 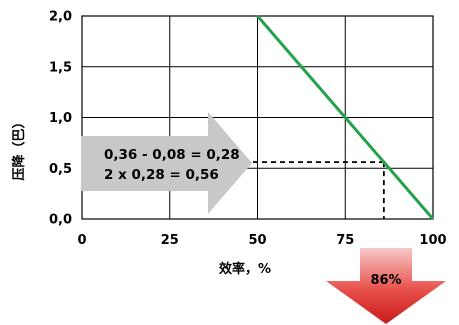 I want to click on calculation-line-1: 0,36 - 0,08 = 0,28, so click(x=172, y=155).